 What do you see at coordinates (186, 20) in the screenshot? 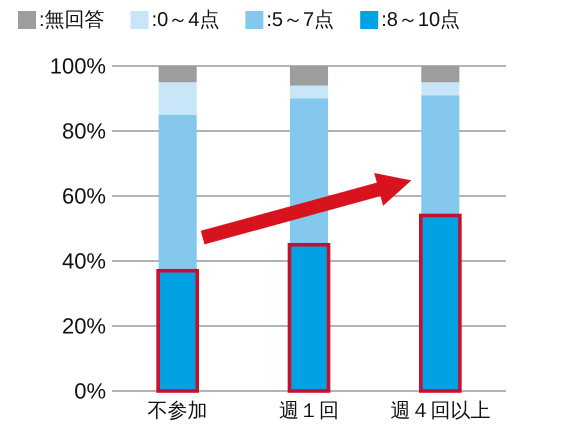
I see `legend-label: :0～4点` at bounding box center [186, 20].